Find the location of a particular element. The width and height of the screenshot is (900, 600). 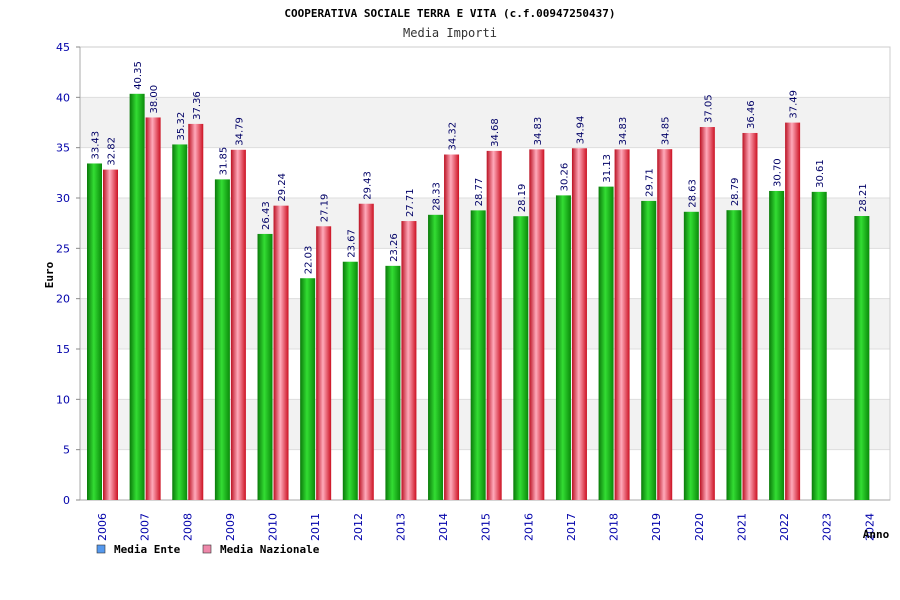

y-tick-label: 35 is located at coordinates (63, 148).